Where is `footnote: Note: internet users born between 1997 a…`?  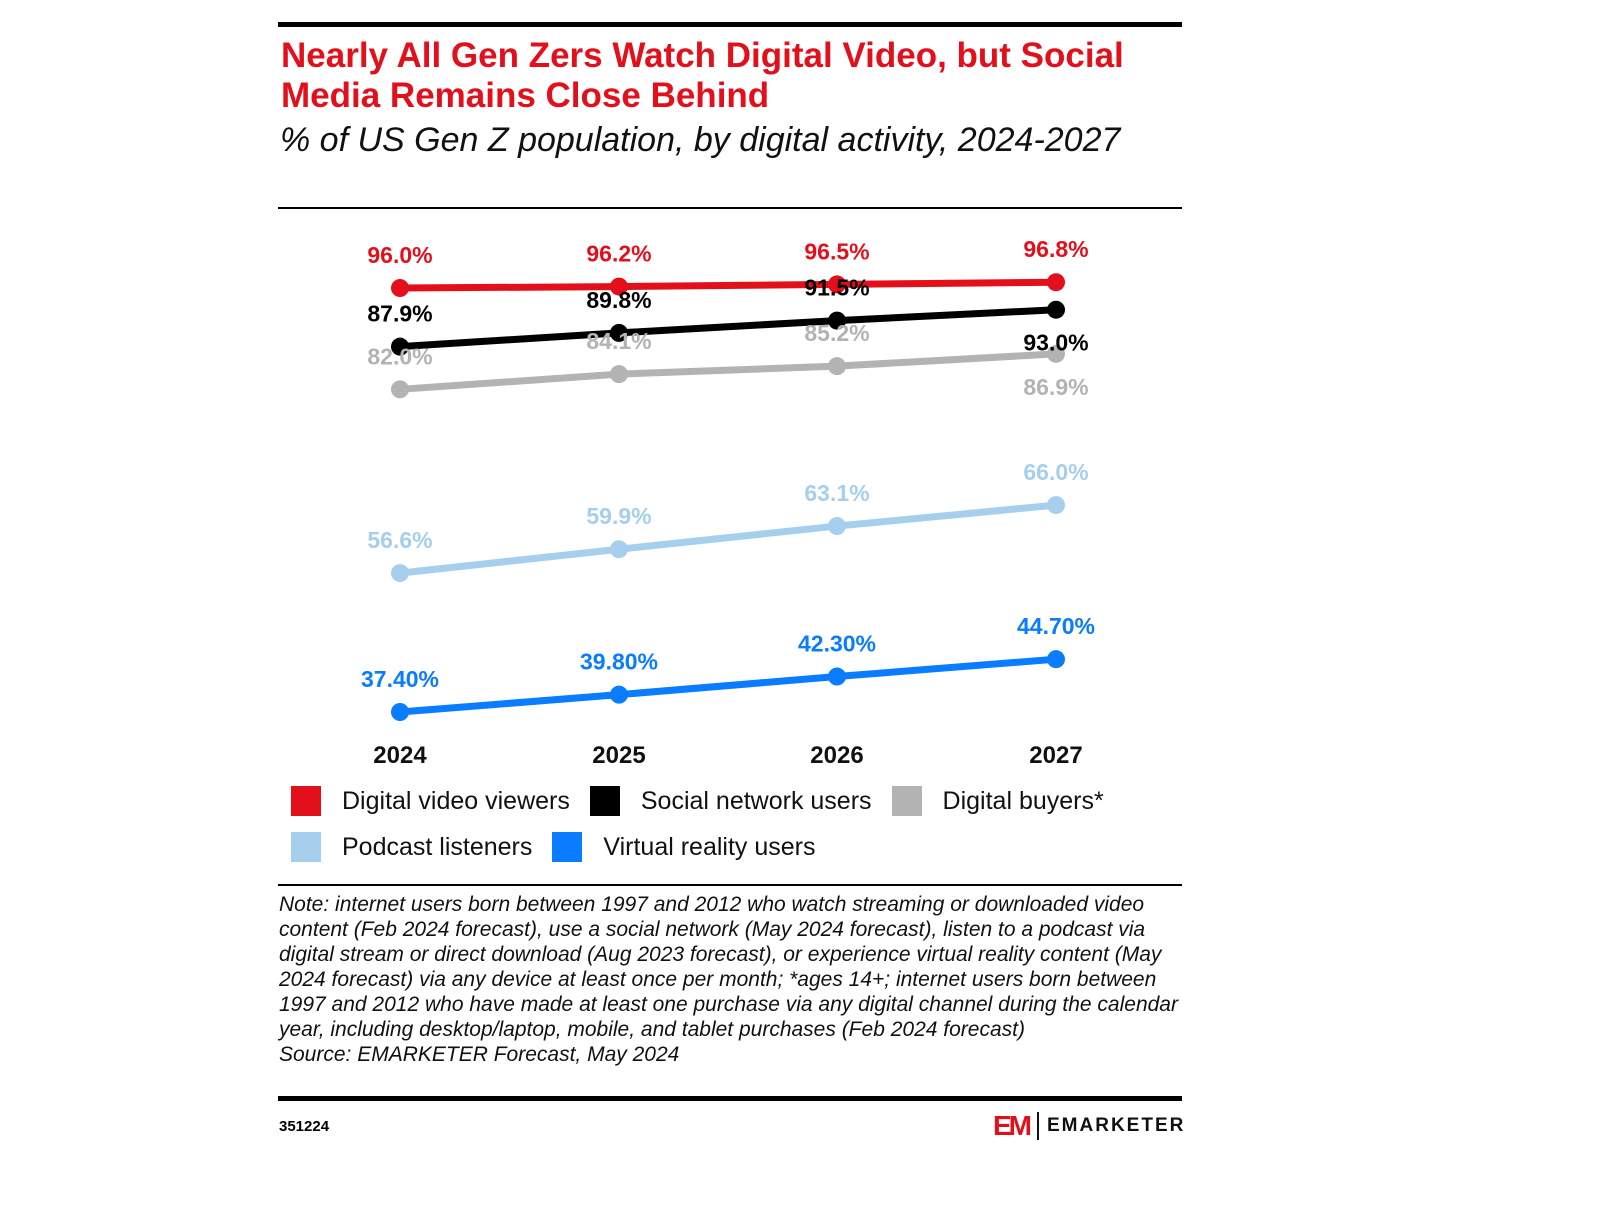 footnote: Note: internet users born between 1997 a… is located at coordinates (729, 979).